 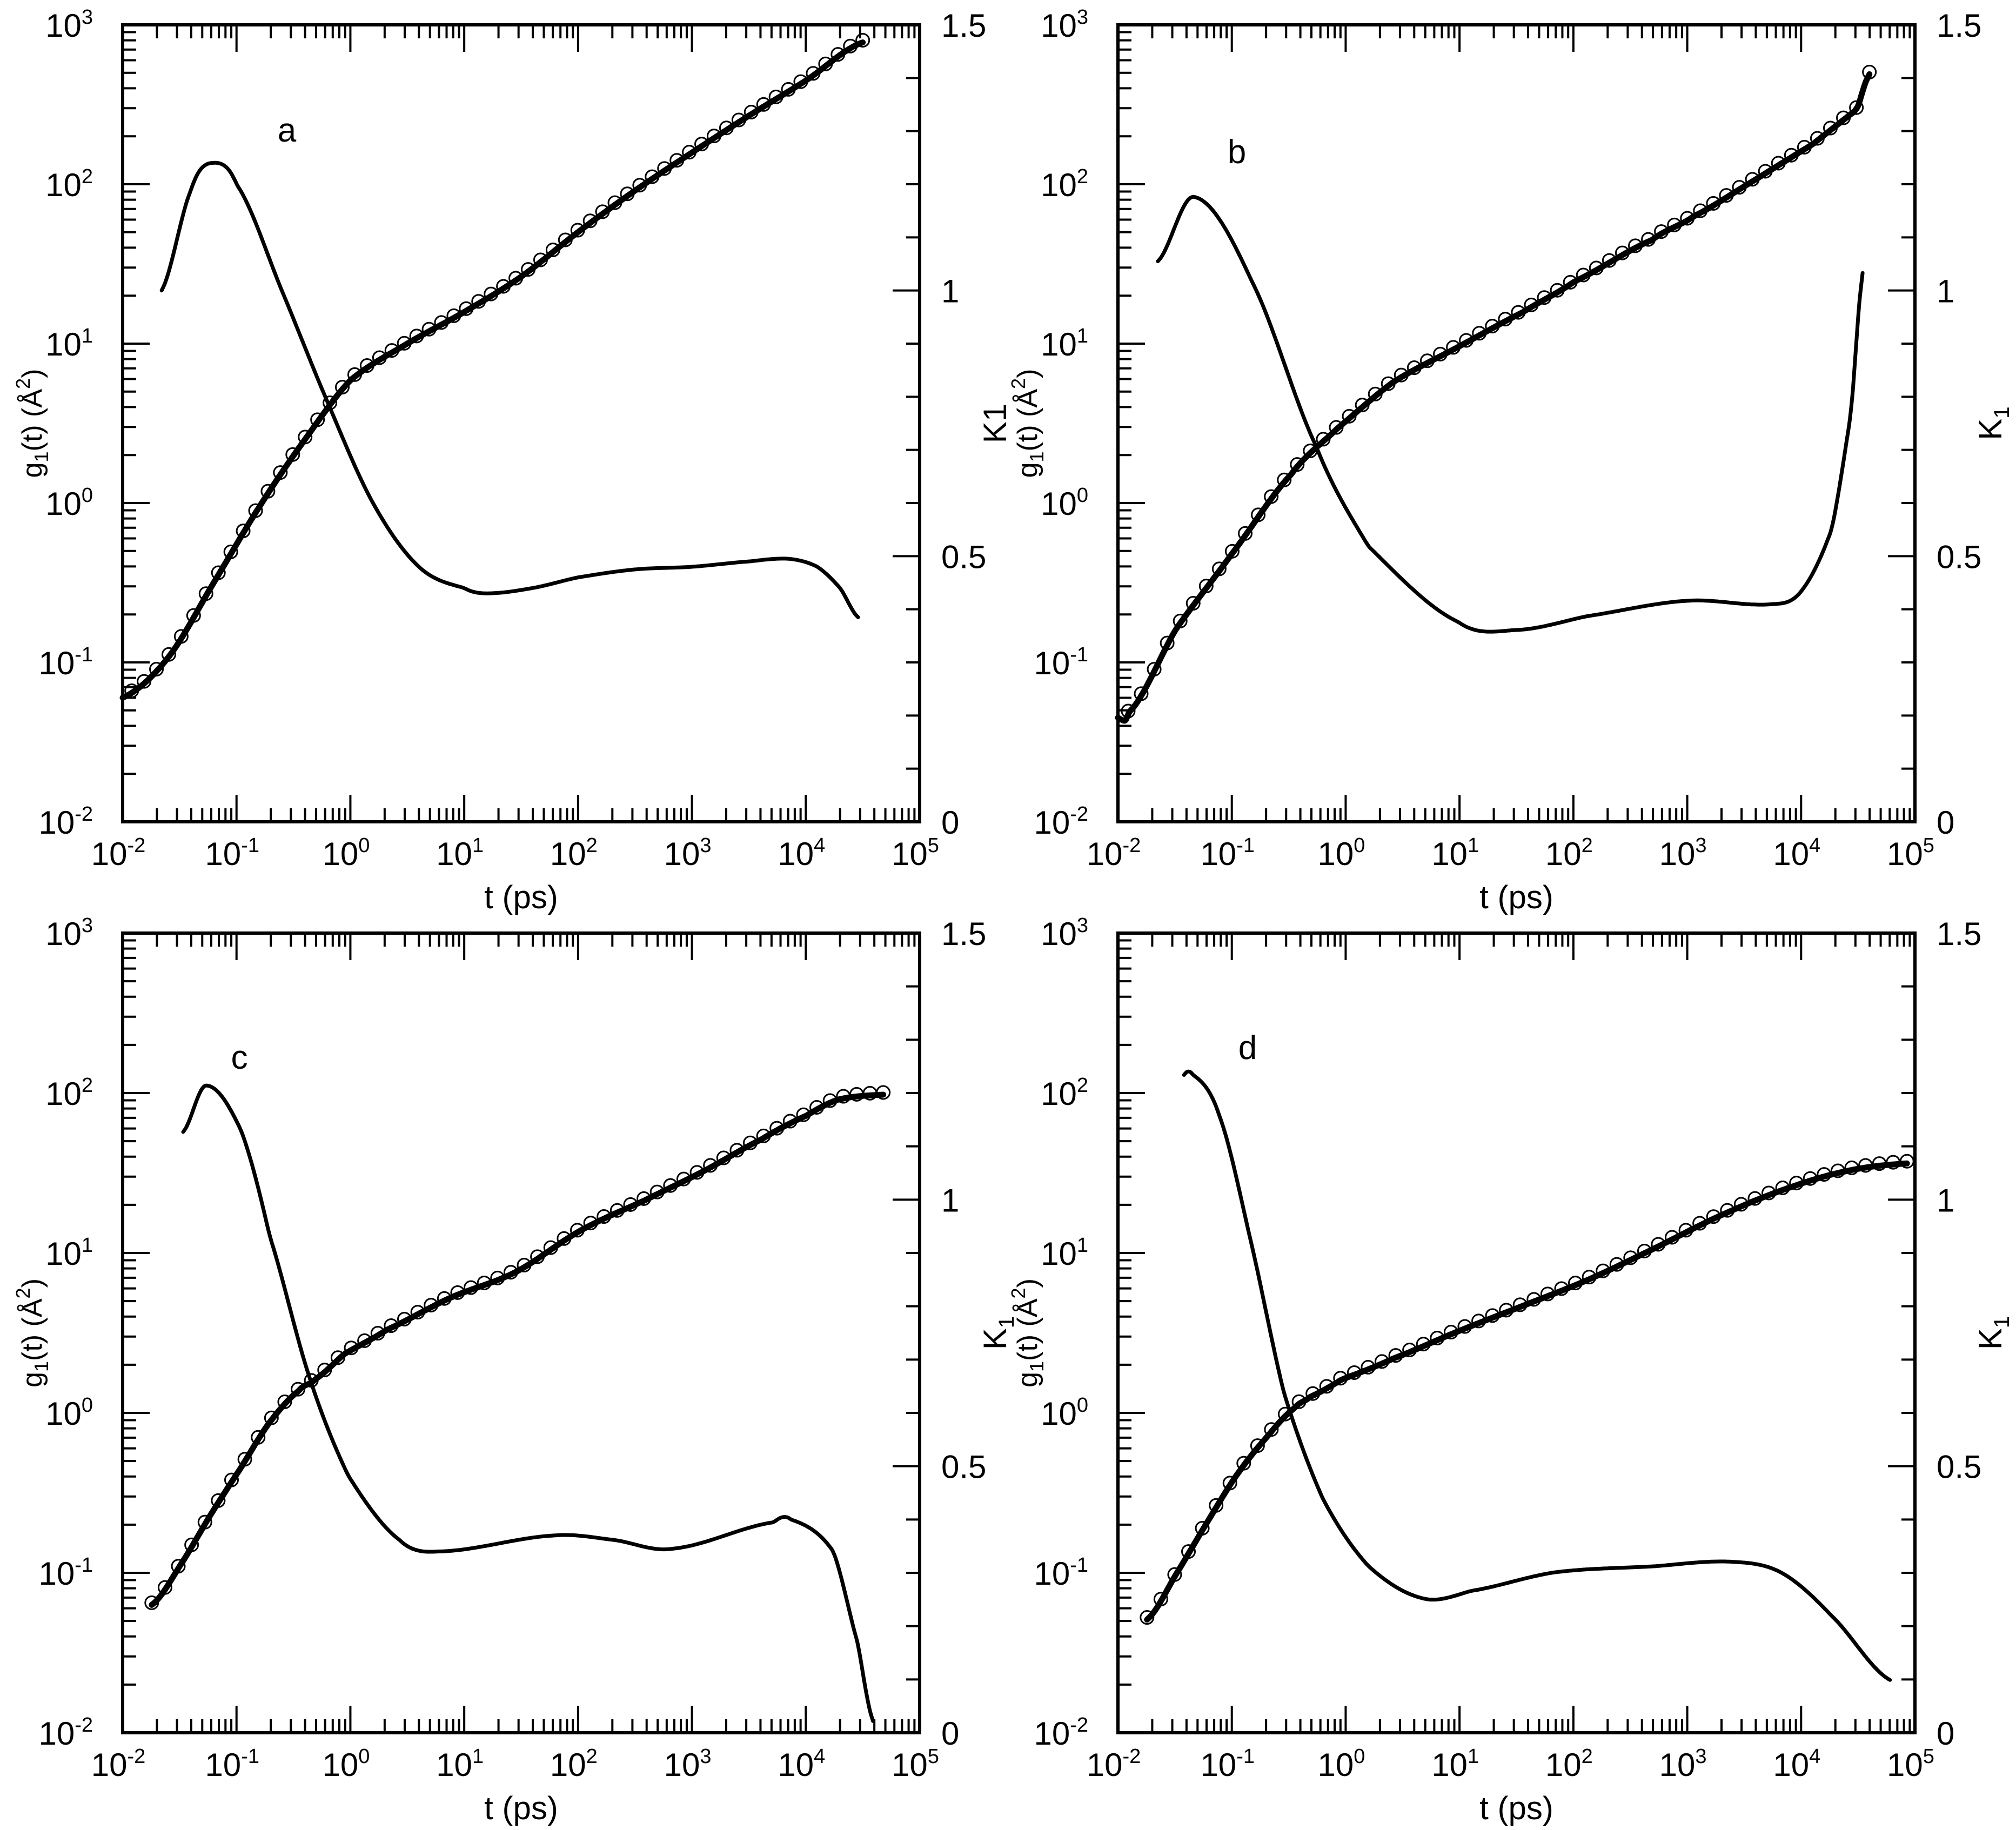 I want to click on panel-label: c, so click(x=240, y=1057).